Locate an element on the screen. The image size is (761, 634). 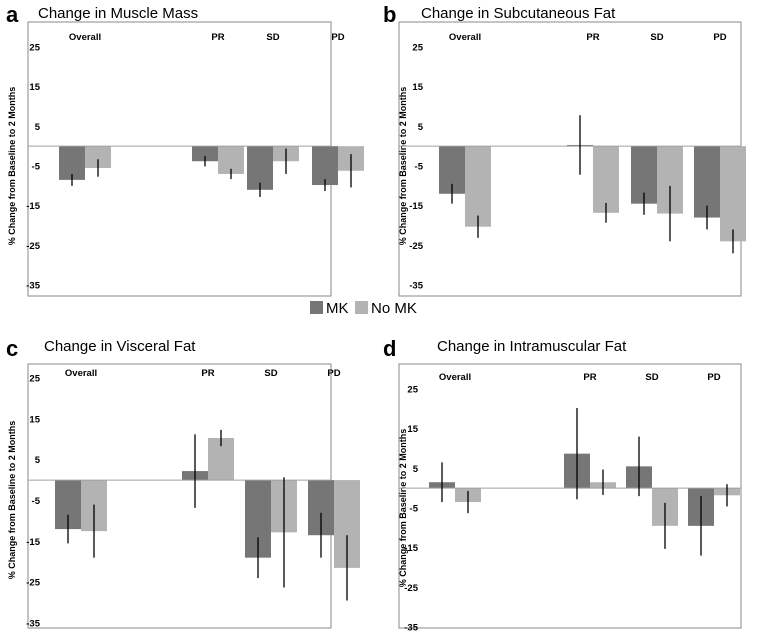
legend: MK No MK is located at coordinates (363, 308).